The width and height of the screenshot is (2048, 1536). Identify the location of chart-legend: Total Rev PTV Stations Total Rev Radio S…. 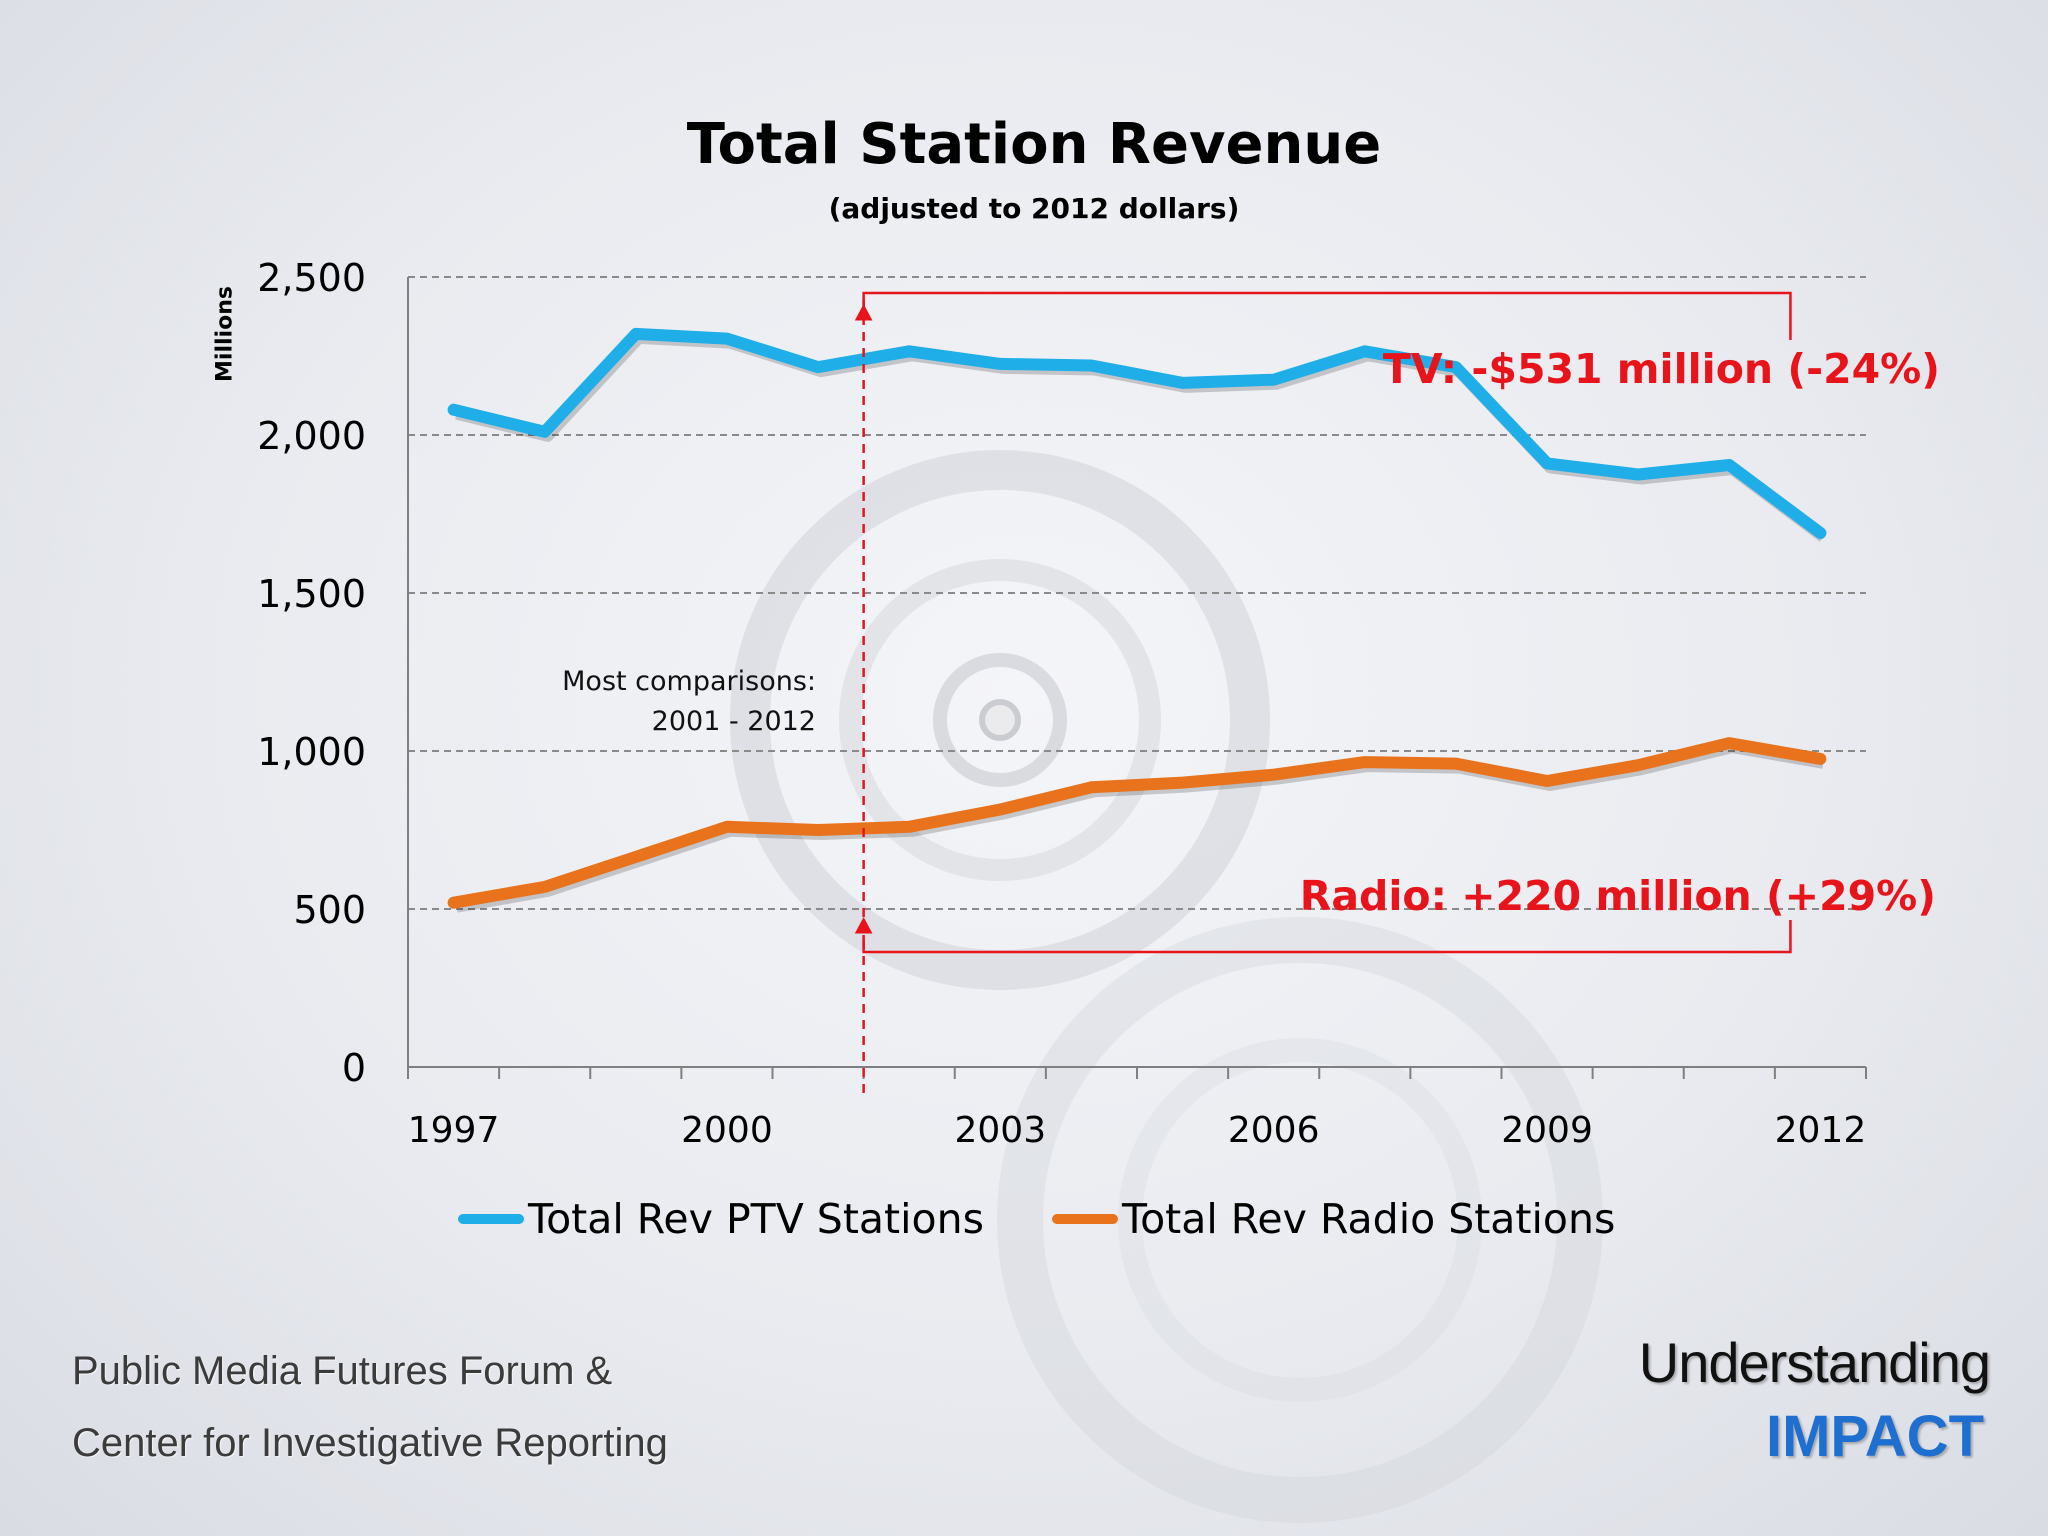
(1024, 1225).